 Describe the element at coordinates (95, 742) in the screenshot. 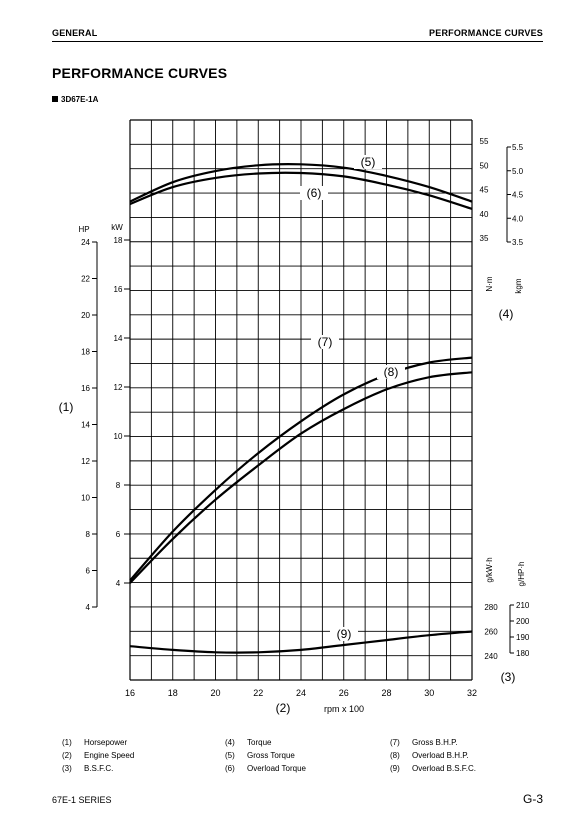

I see `legend-item: (1) Horsepower` at that location.